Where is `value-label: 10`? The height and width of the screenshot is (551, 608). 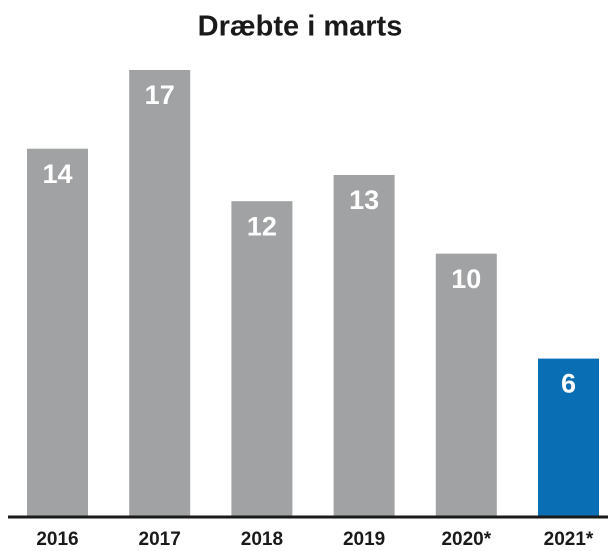 value-label: 10 is located at coordinates (466, 279).